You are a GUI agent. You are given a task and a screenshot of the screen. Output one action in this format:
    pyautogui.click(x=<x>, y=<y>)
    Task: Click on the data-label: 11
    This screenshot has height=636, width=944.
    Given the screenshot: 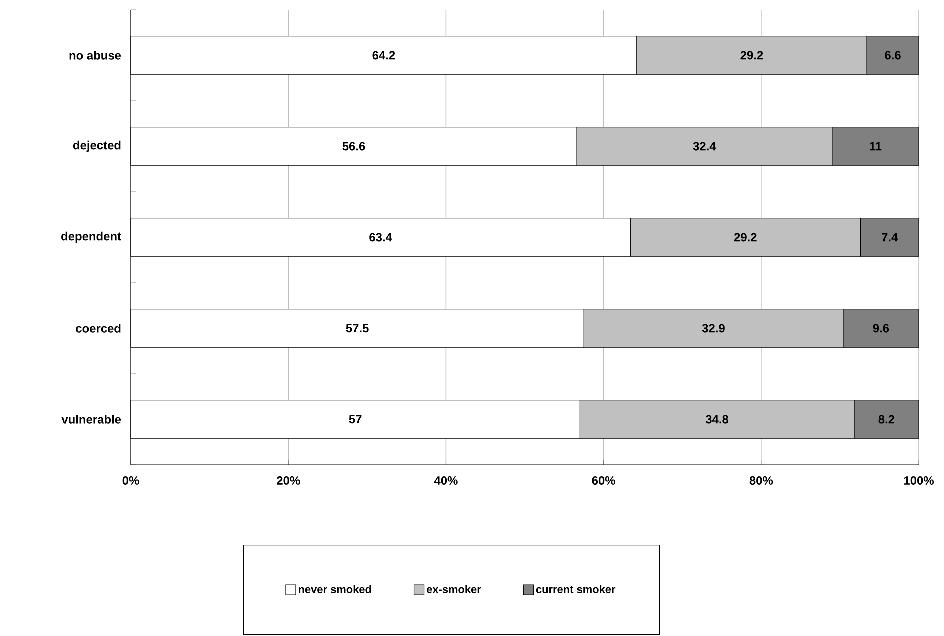 What is the action you would take?
    pyautogui.click(x=876, y=146)
    